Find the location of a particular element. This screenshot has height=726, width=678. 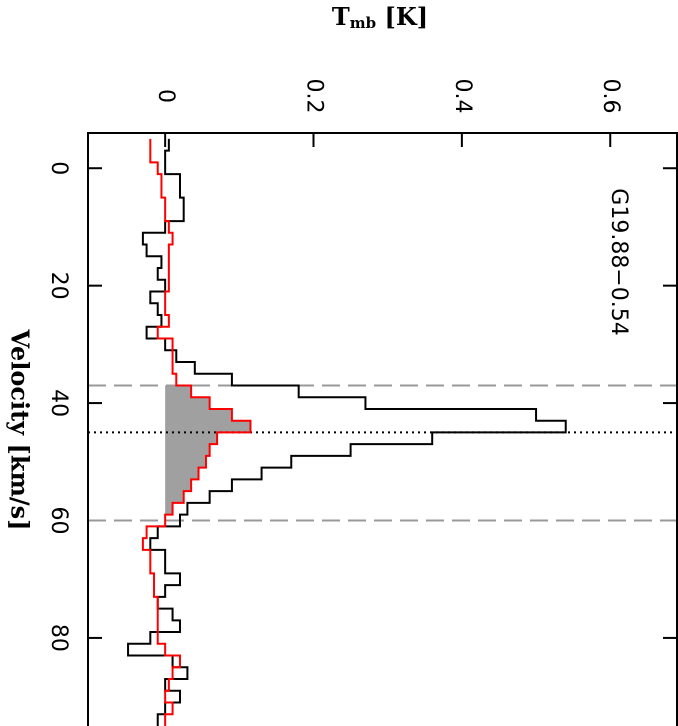

filled-area is located at coordinates (208, 453).